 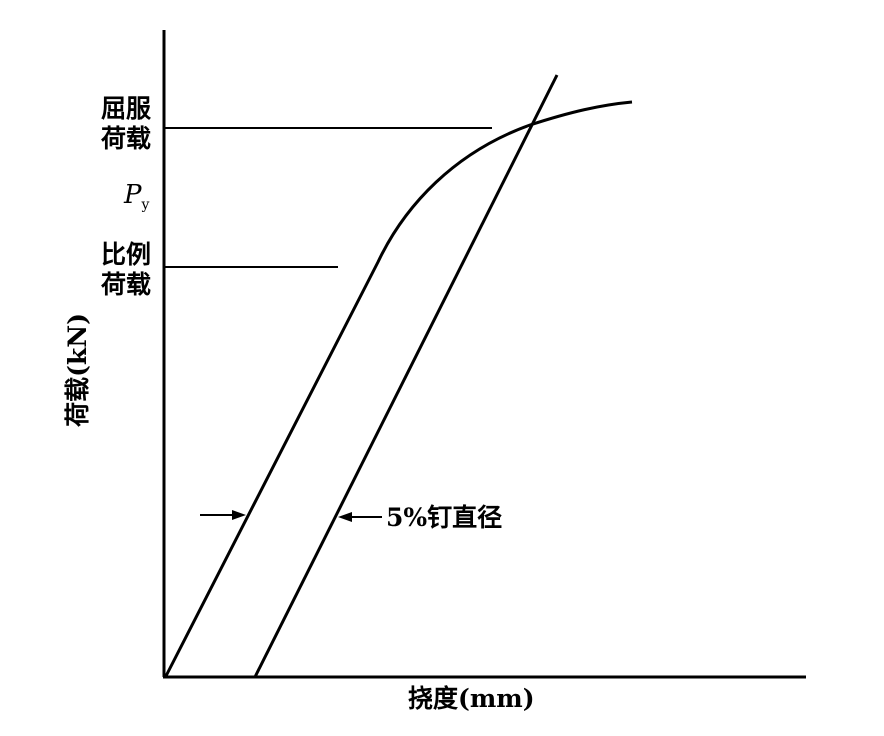 I want to click on y-axis-label: 荷载(kN), so click(x=77, y=370).